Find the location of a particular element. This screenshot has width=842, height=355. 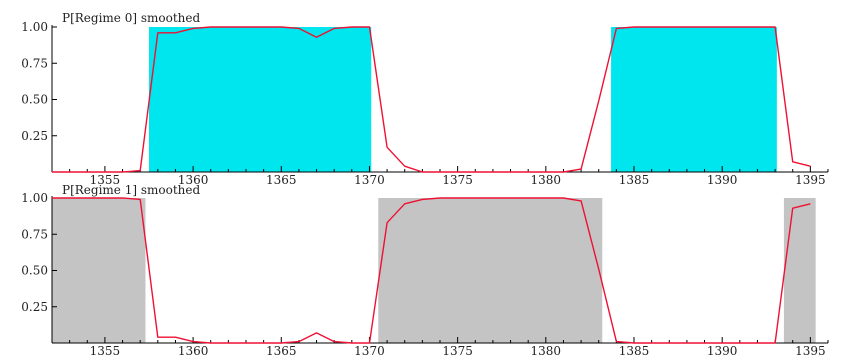

panel-title: P[Regime 1] smoothed is located at coordinates (131, 190).